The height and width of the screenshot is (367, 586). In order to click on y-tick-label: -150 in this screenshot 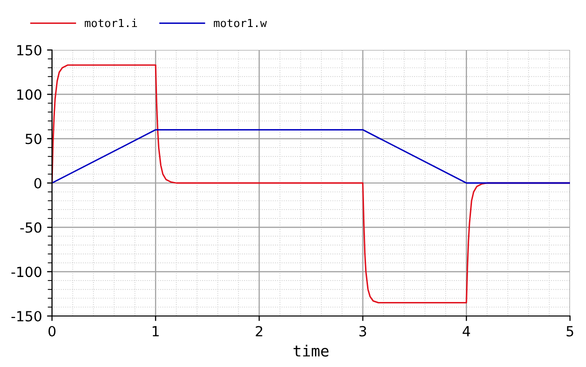, I will do `click(26, 316)`.